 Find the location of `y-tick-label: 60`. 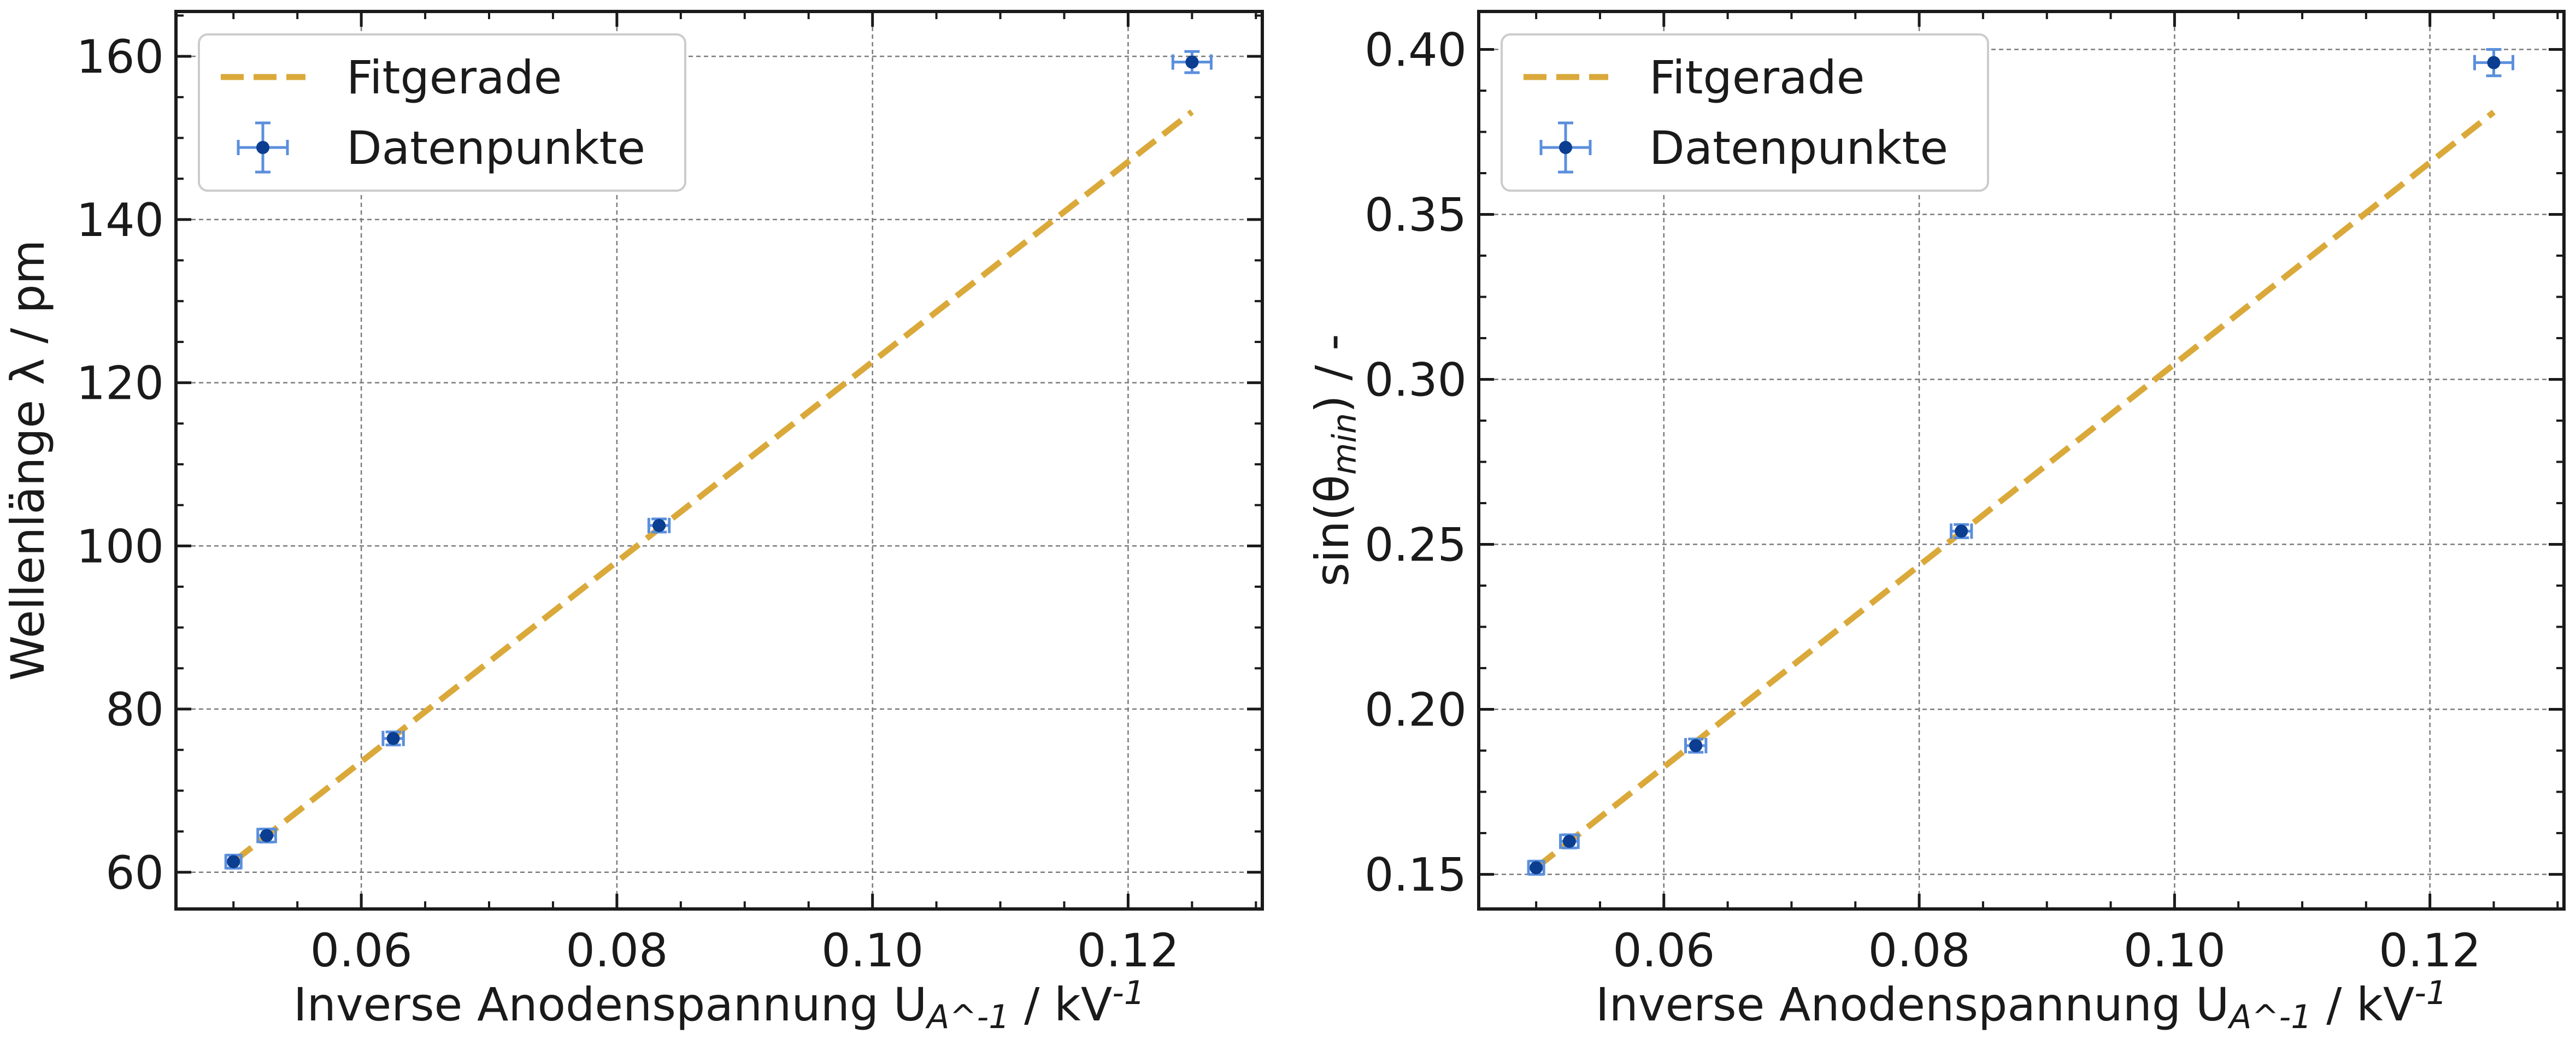

y-tick-label: 60 is located at coordinates (134, 873).